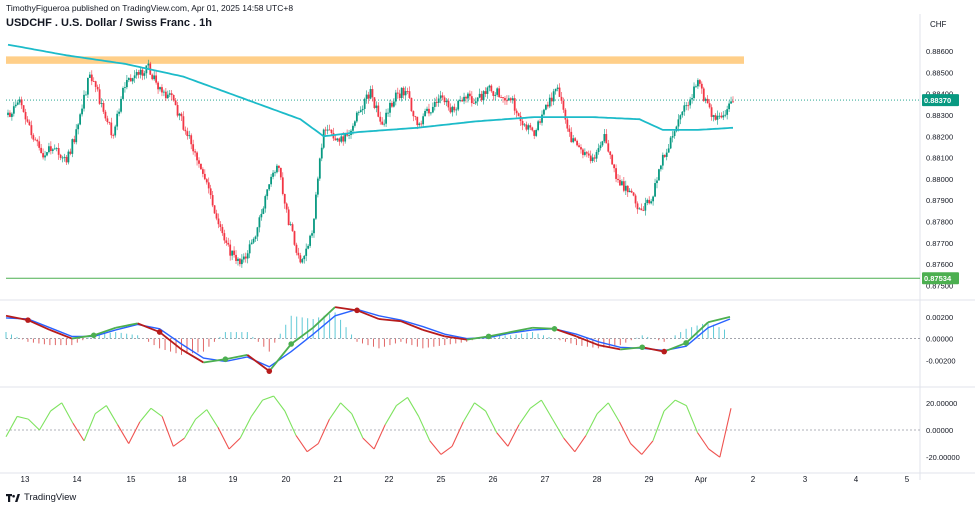 The width and height of the screenshot is (975, 509). What do you see at coordinates (943, 457) in the screenshot?
I see `momentum-tick-label: -20.00000` at bounding box center [943, 457].